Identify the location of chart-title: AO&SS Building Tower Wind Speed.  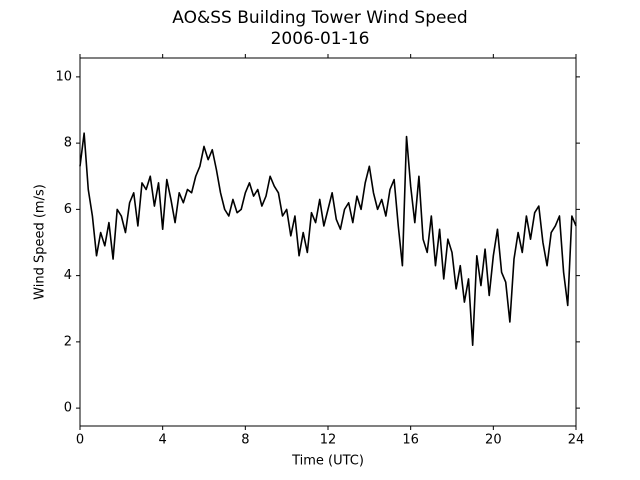
(319, 18).